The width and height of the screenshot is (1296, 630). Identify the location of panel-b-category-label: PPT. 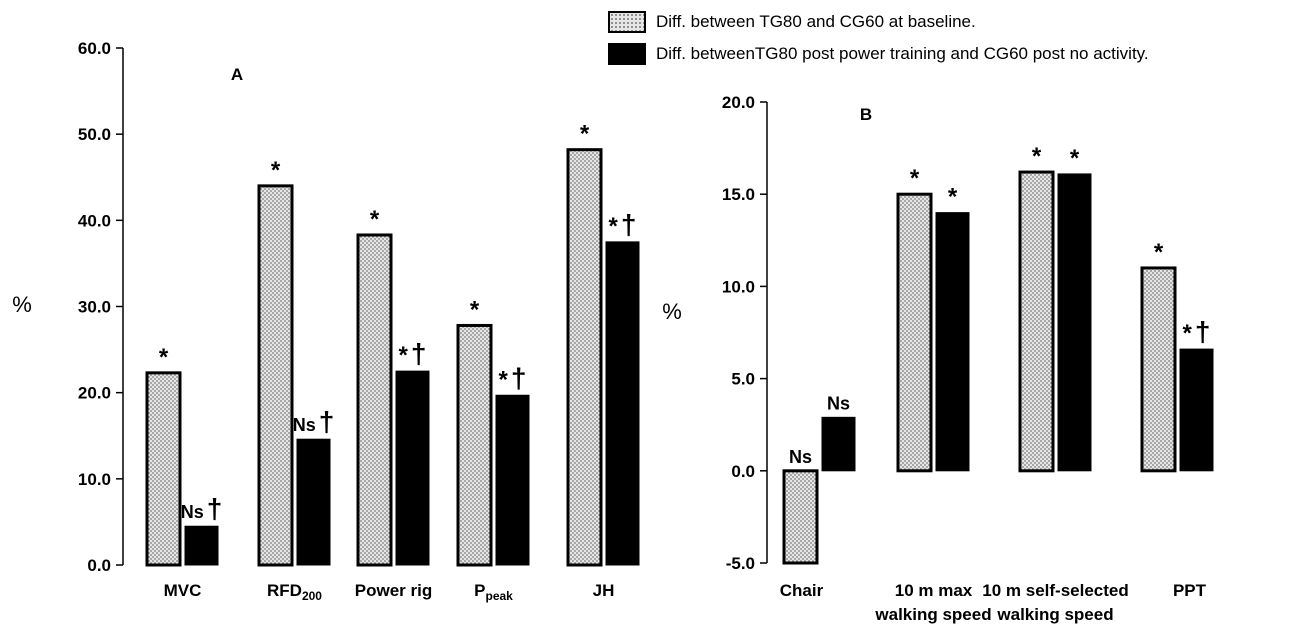
(1190, 590).